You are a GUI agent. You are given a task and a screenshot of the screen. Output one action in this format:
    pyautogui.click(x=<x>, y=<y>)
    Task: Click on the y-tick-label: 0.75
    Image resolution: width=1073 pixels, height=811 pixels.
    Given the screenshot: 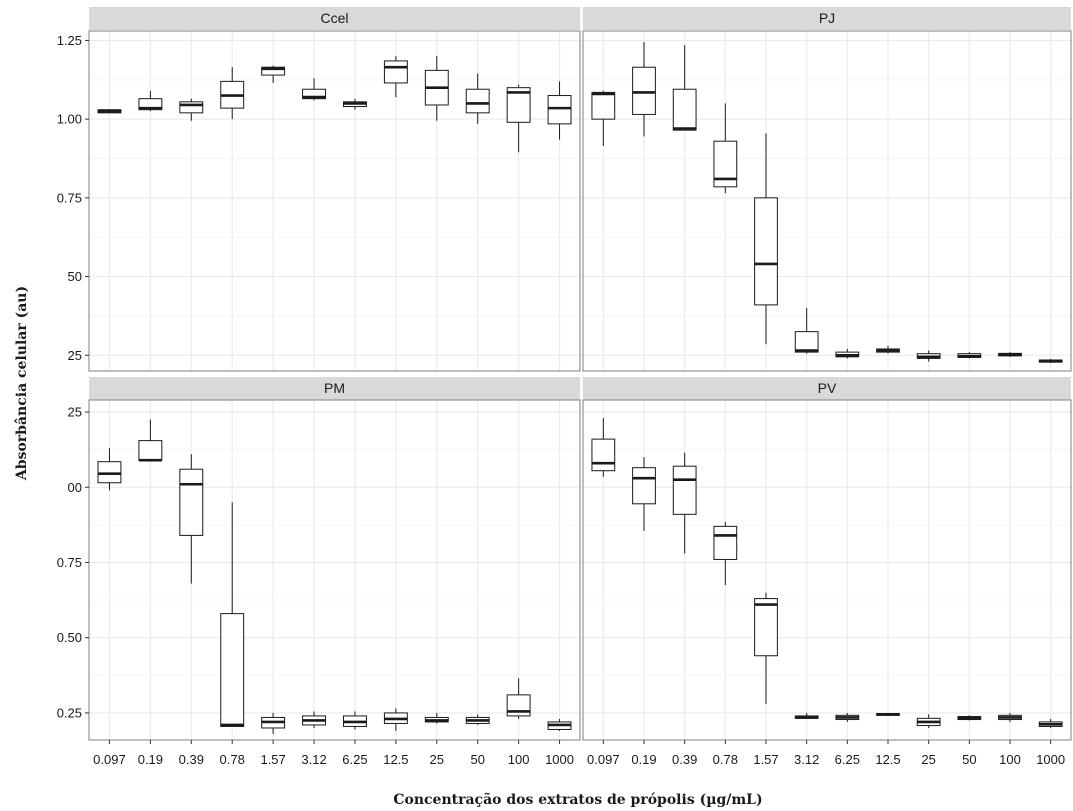 What is the action you would take?
    pyautogui.click(x=69, y=197)
    